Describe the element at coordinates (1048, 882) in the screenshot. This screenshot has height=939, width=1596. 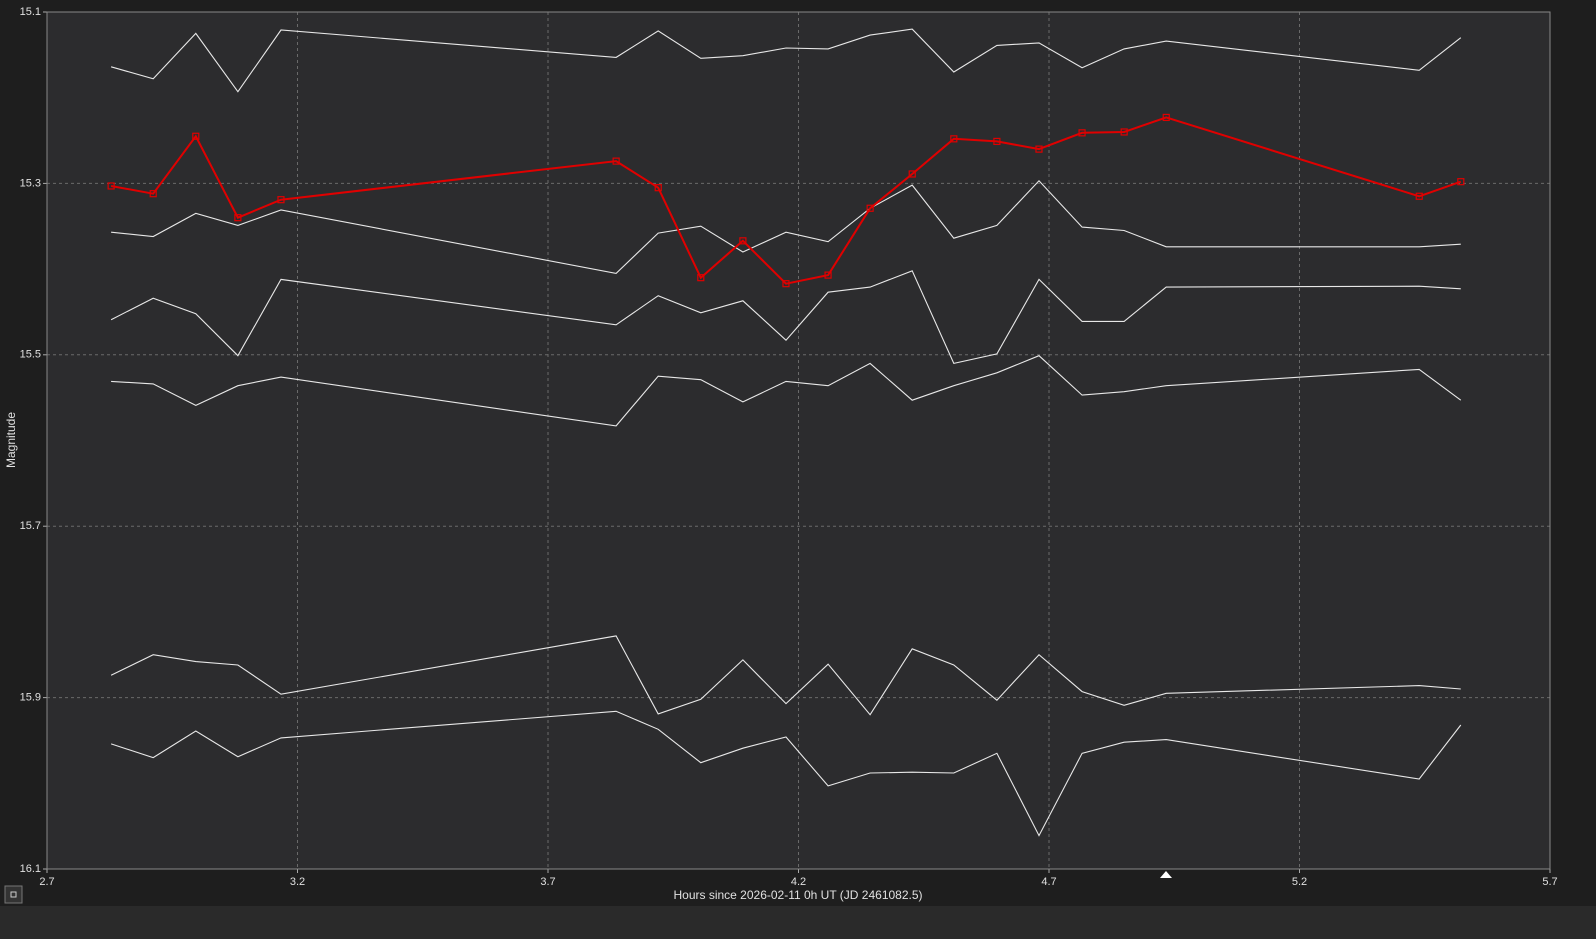
I see `x-tick-label: 4.7` at that location.